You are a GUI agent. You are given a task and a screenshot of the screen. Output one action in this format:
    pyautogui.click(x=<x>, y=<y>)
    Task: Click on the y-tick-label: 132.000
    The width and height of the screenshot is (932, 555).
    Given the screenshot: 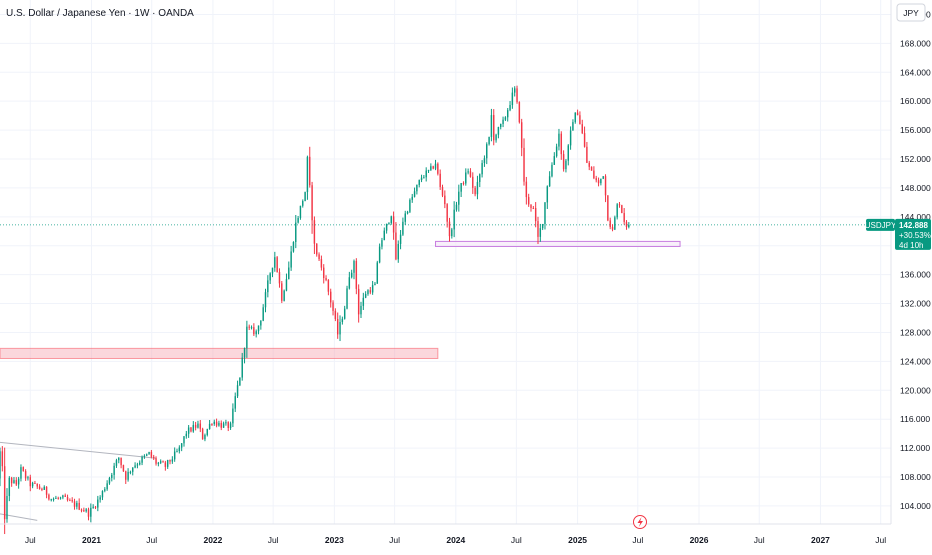 What is the action you would take?
    pyautogui.click(x=915, y=304)
    